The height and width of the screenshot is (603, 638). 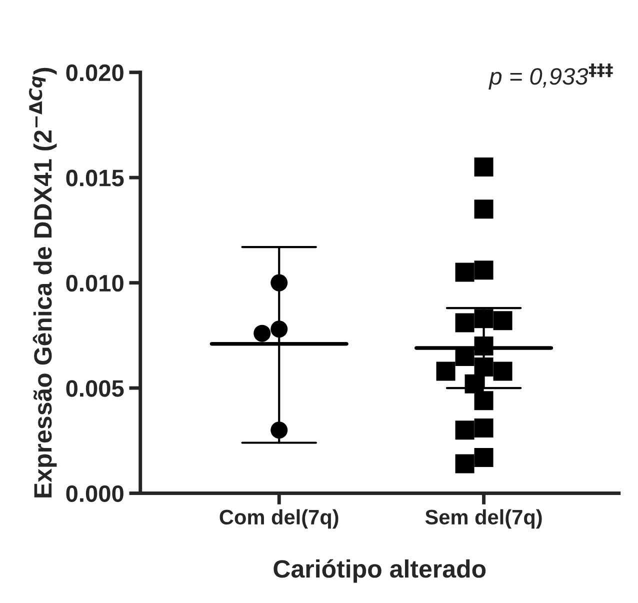 What do you see at coordinates (95, 178) in the screenshot?
I see `y-tick-label: 0.015` at bounding box center [95, 178].